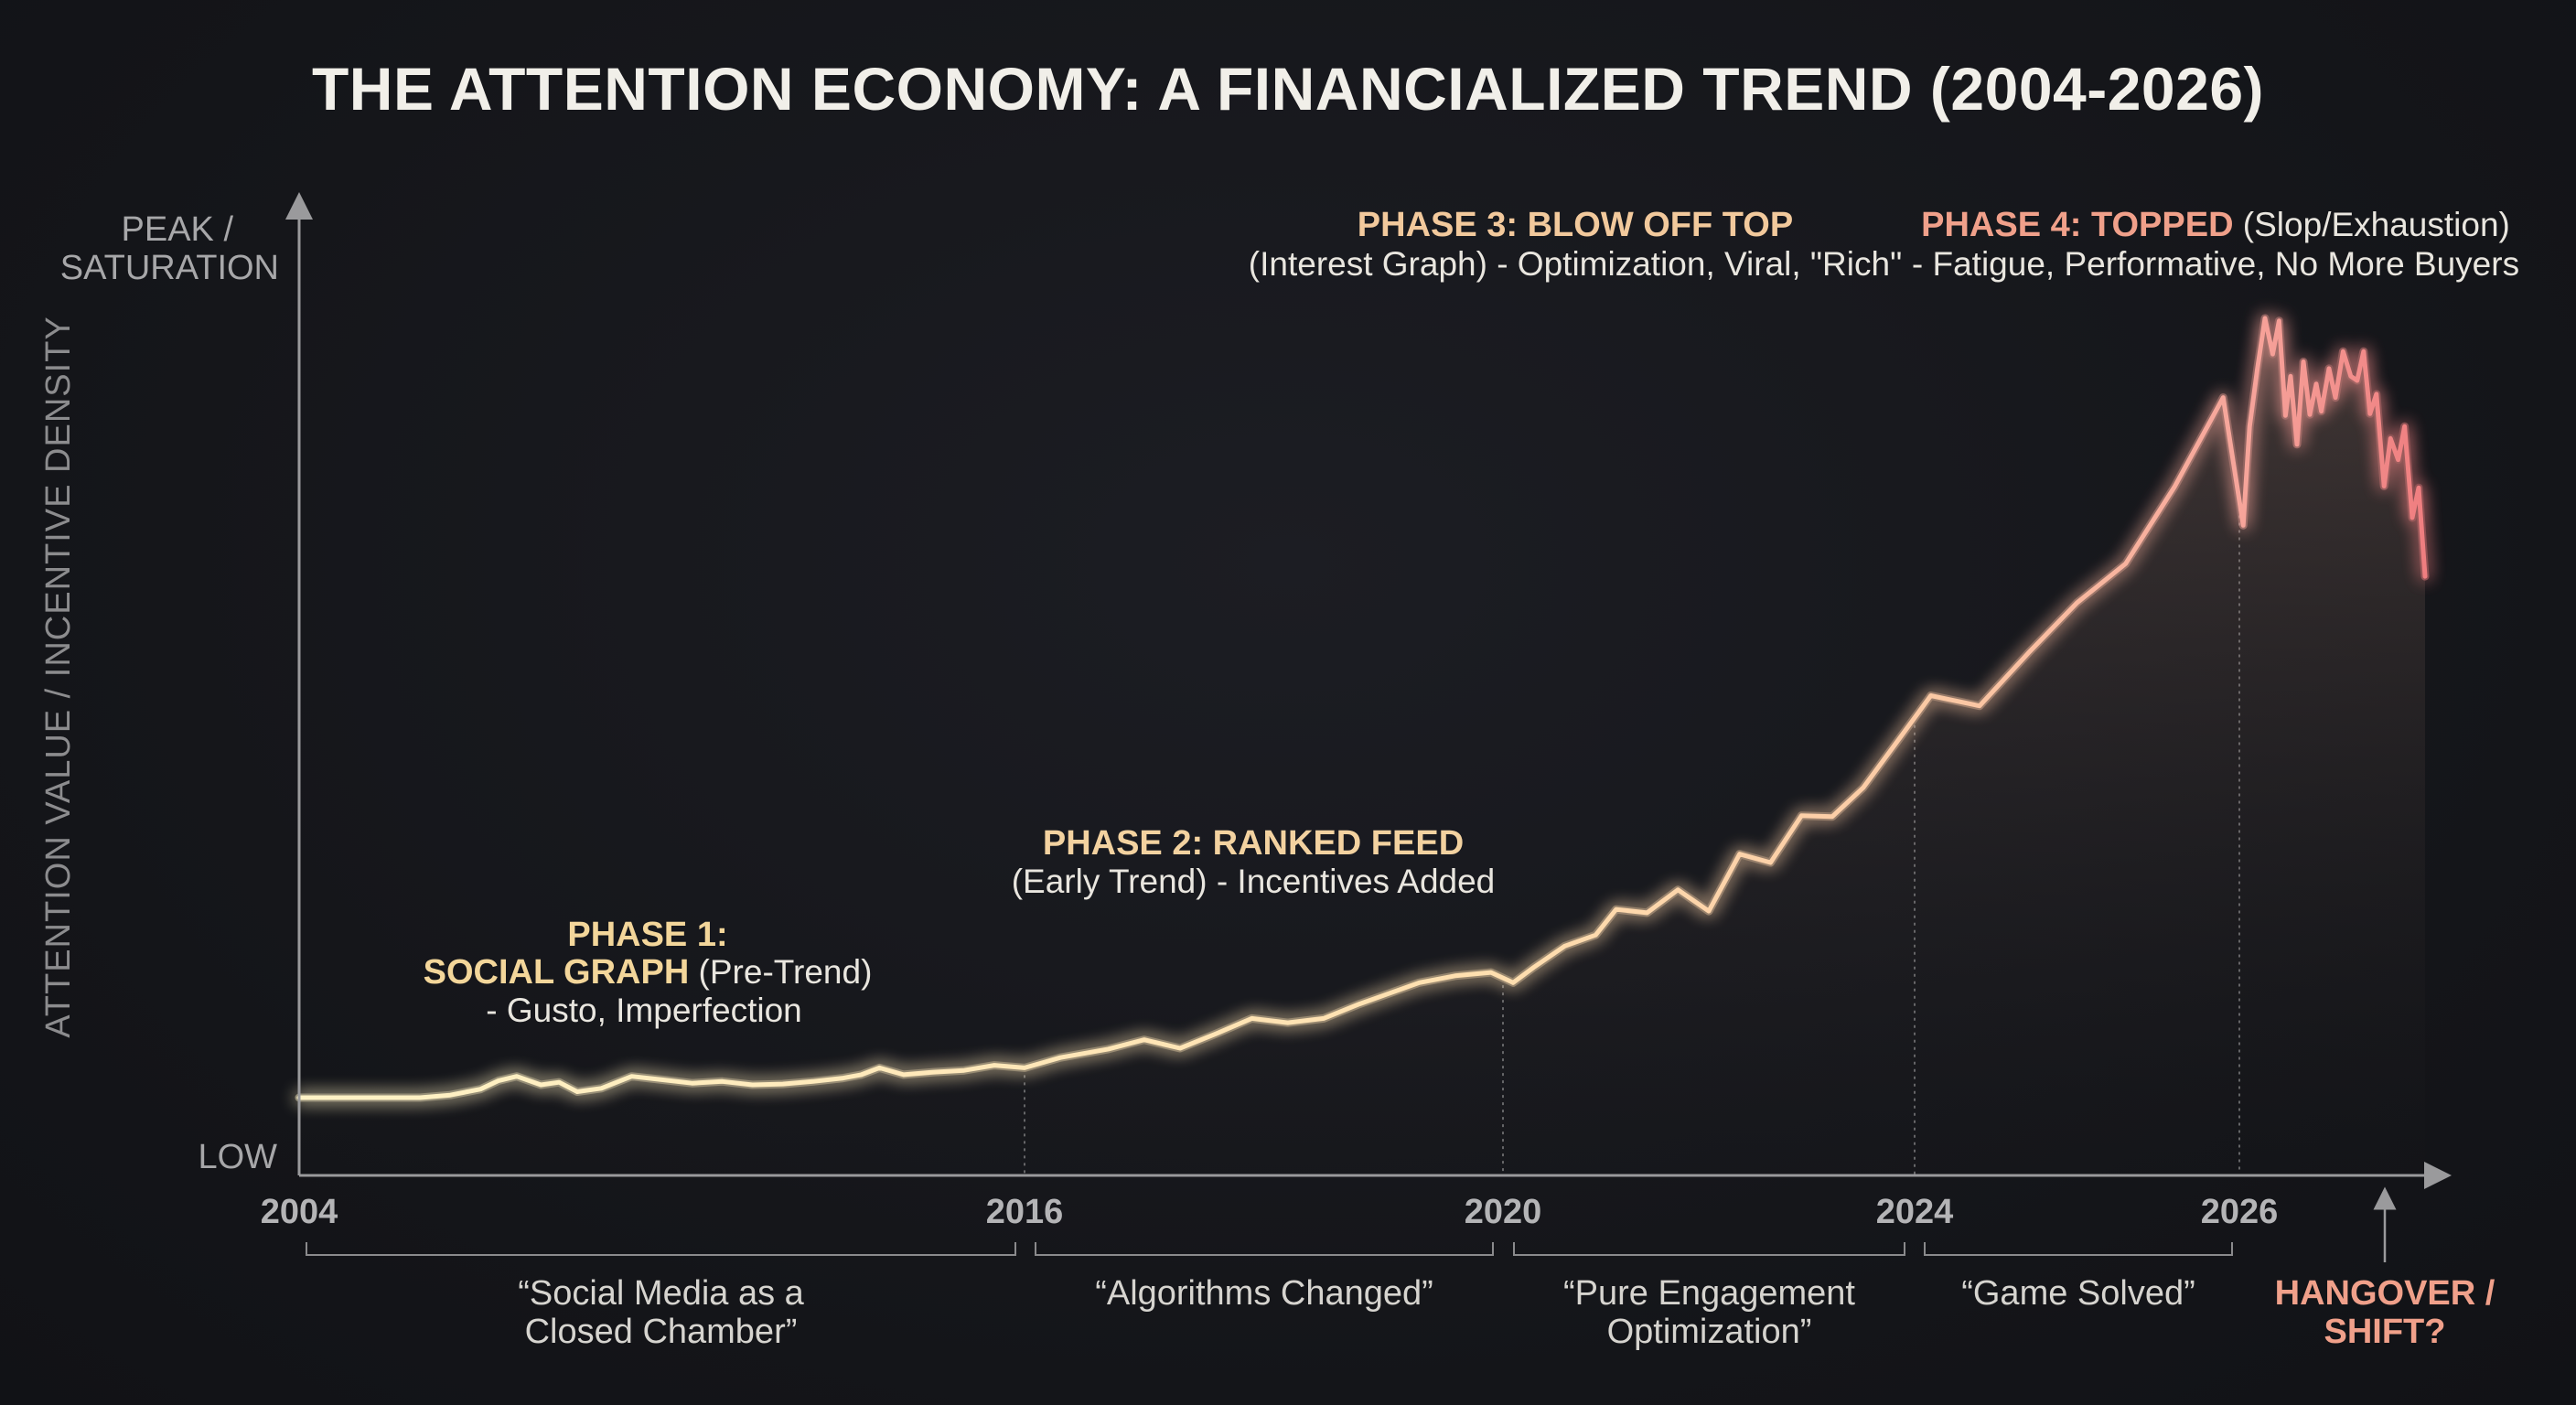  What do you see at coordinates (661, 1294) in the screenshot?
I see `era-label-1-line1: “Social Media as a` at bounding box center [661, 1294].